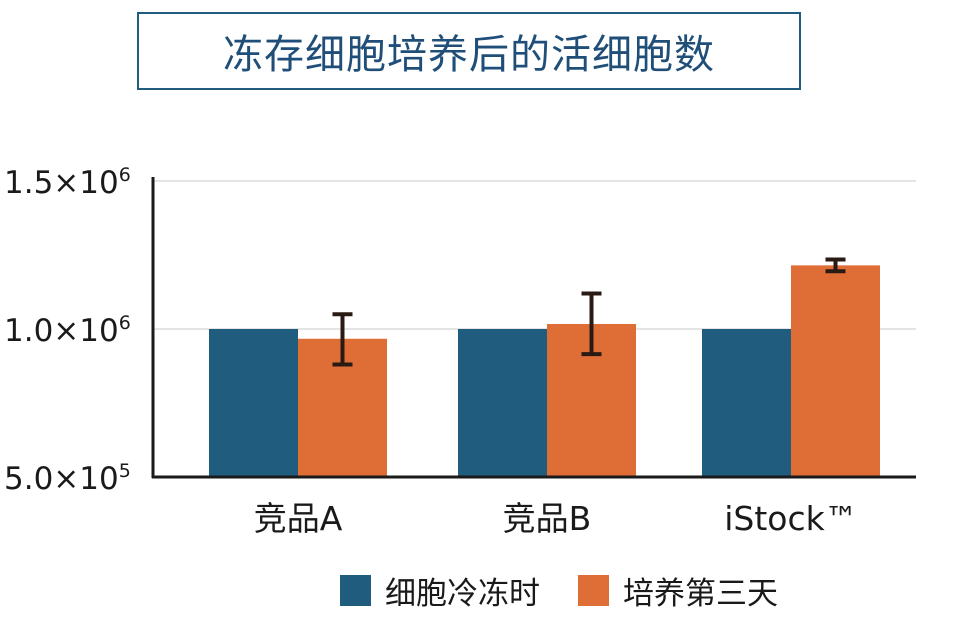 The width and height of the screenshot is (960, 618). What do you see at coordinates (791, 518) in the screenshot?
I see `x-tick-label-2: iStock™` at bounding box center [791, 518].